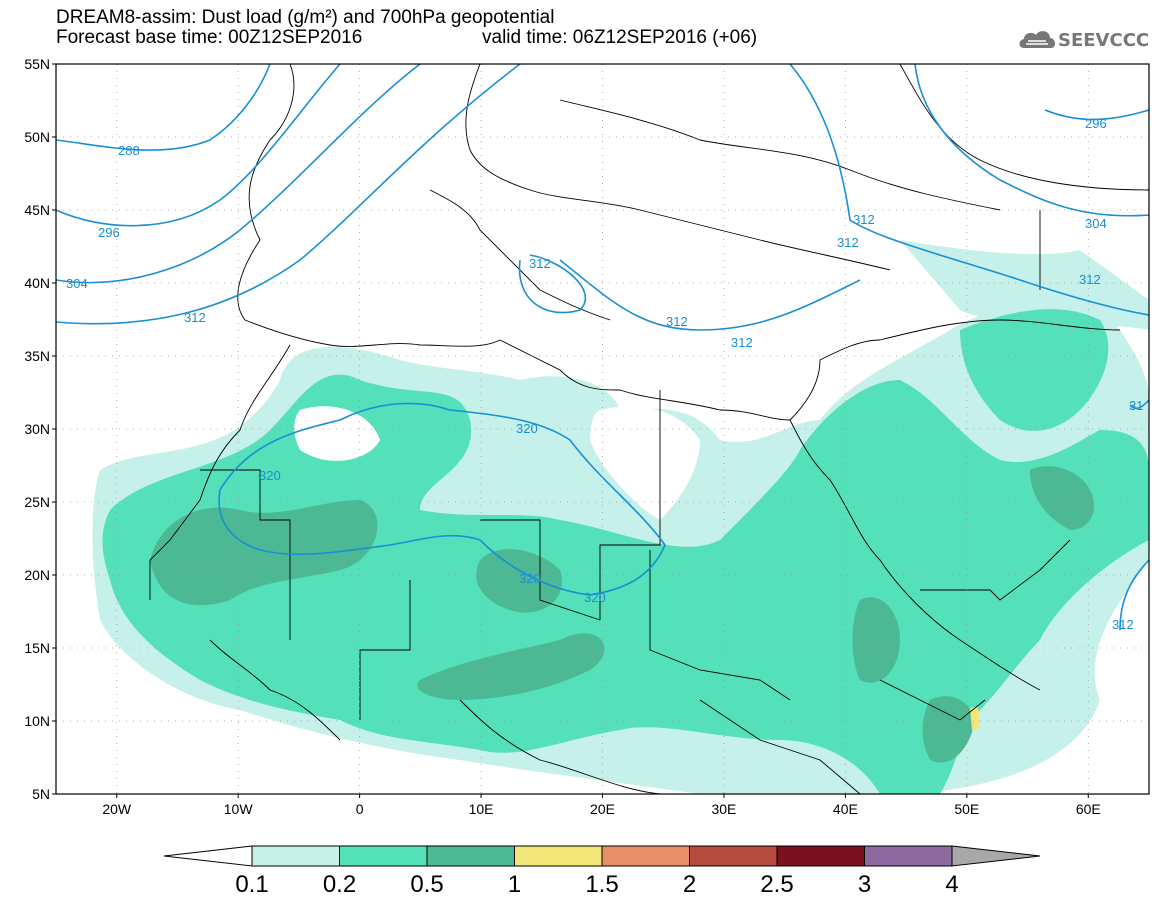  I want to click on longitude-label: 10E, so click(481, 809).